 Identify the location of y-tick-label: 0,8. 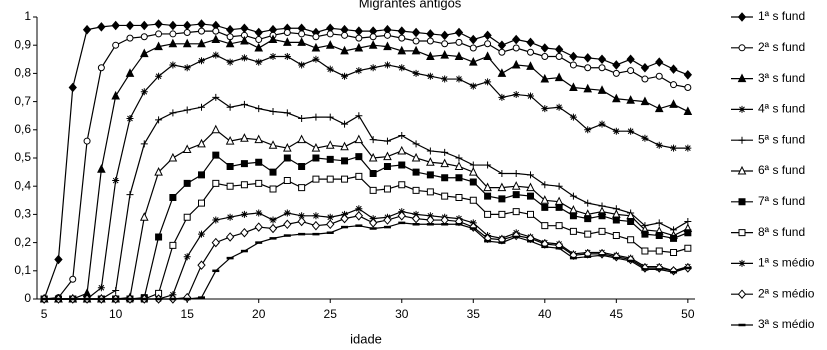
(22, 73).